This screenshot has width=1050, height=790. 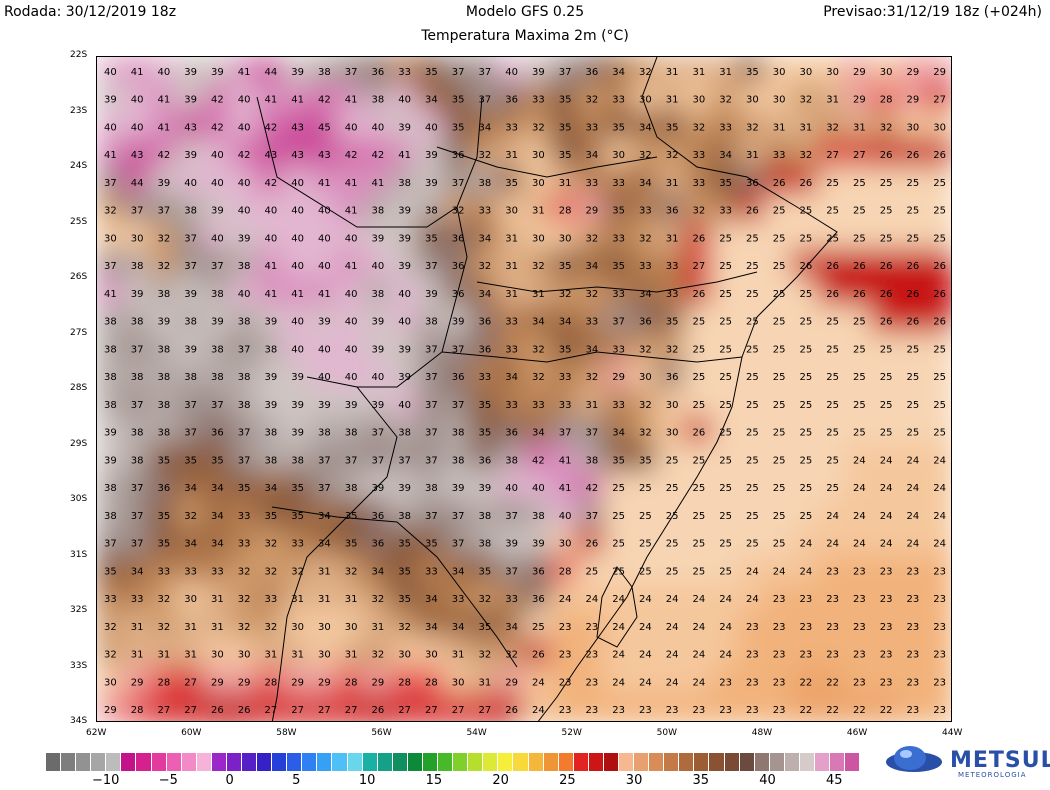 What do you see at coordinates (571, 733) in the screenshot?
I see `longitude-label: 52W` at bounding box center [571, 733].